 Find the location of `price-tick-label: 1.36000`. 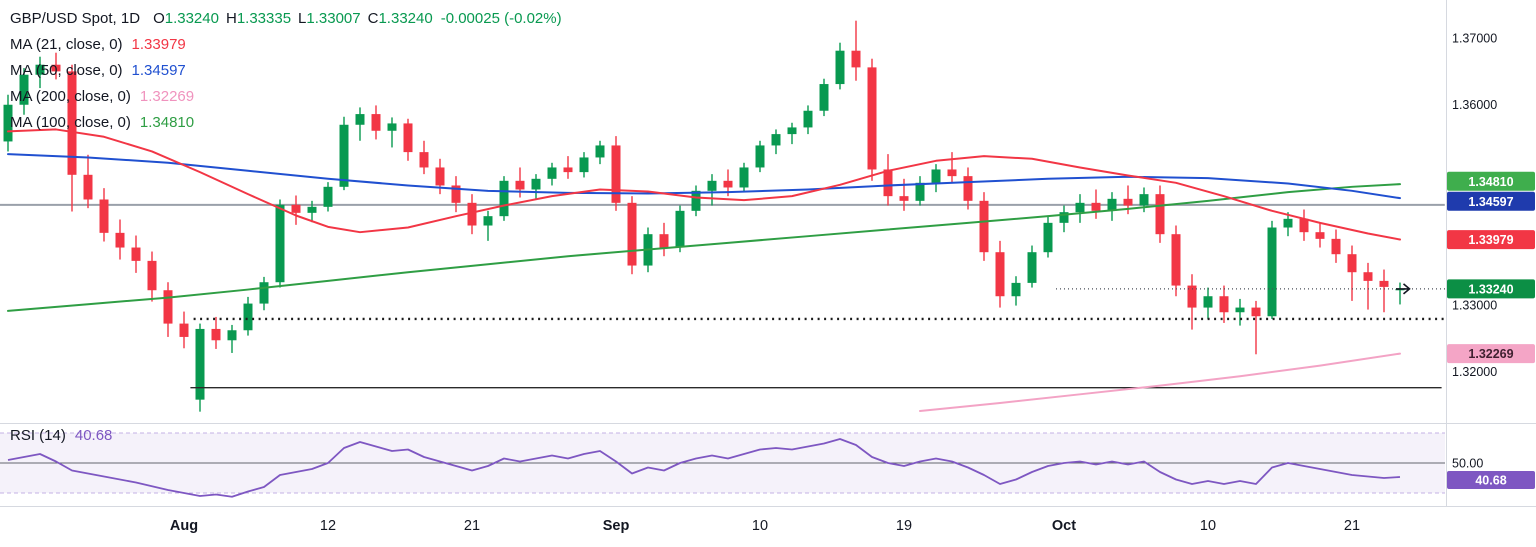

price-tick-label: 1.36000 is located at coordinates (1474, 105).